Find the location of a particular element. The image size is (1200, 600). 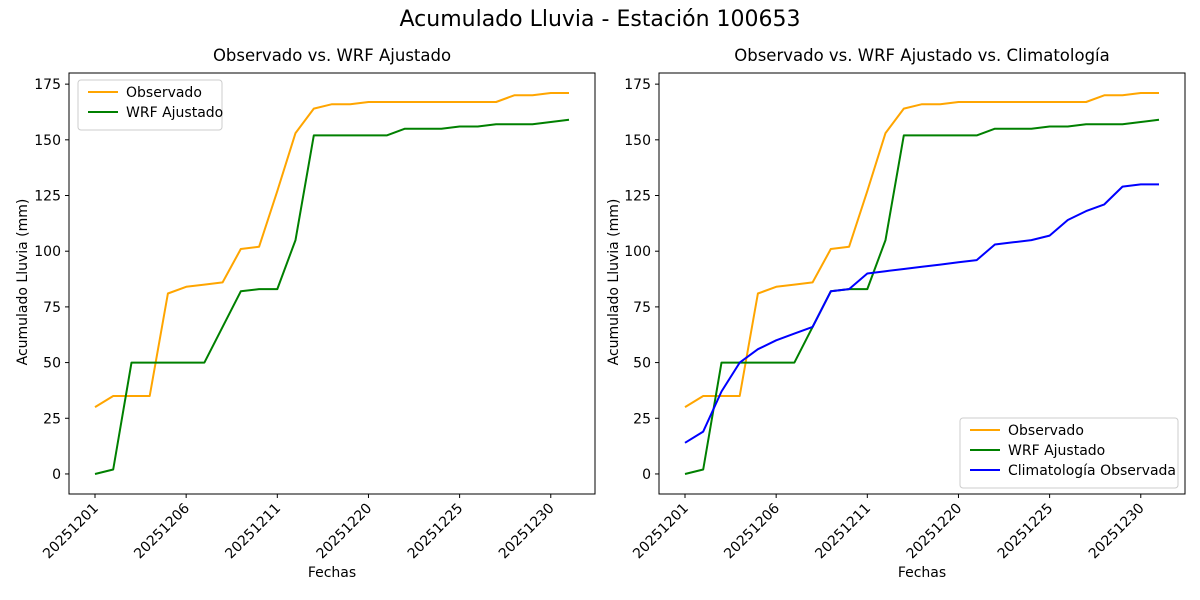

x-tick-label-right: 20251206 is located at coordinates (752, 531).